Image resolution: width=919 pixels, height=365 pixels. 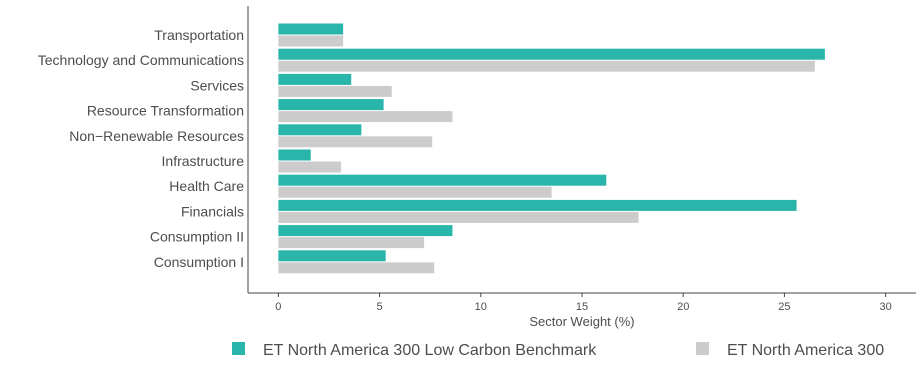 I want to click on x-axis-title: Sector Weight (%), so click(x=581, y=321).